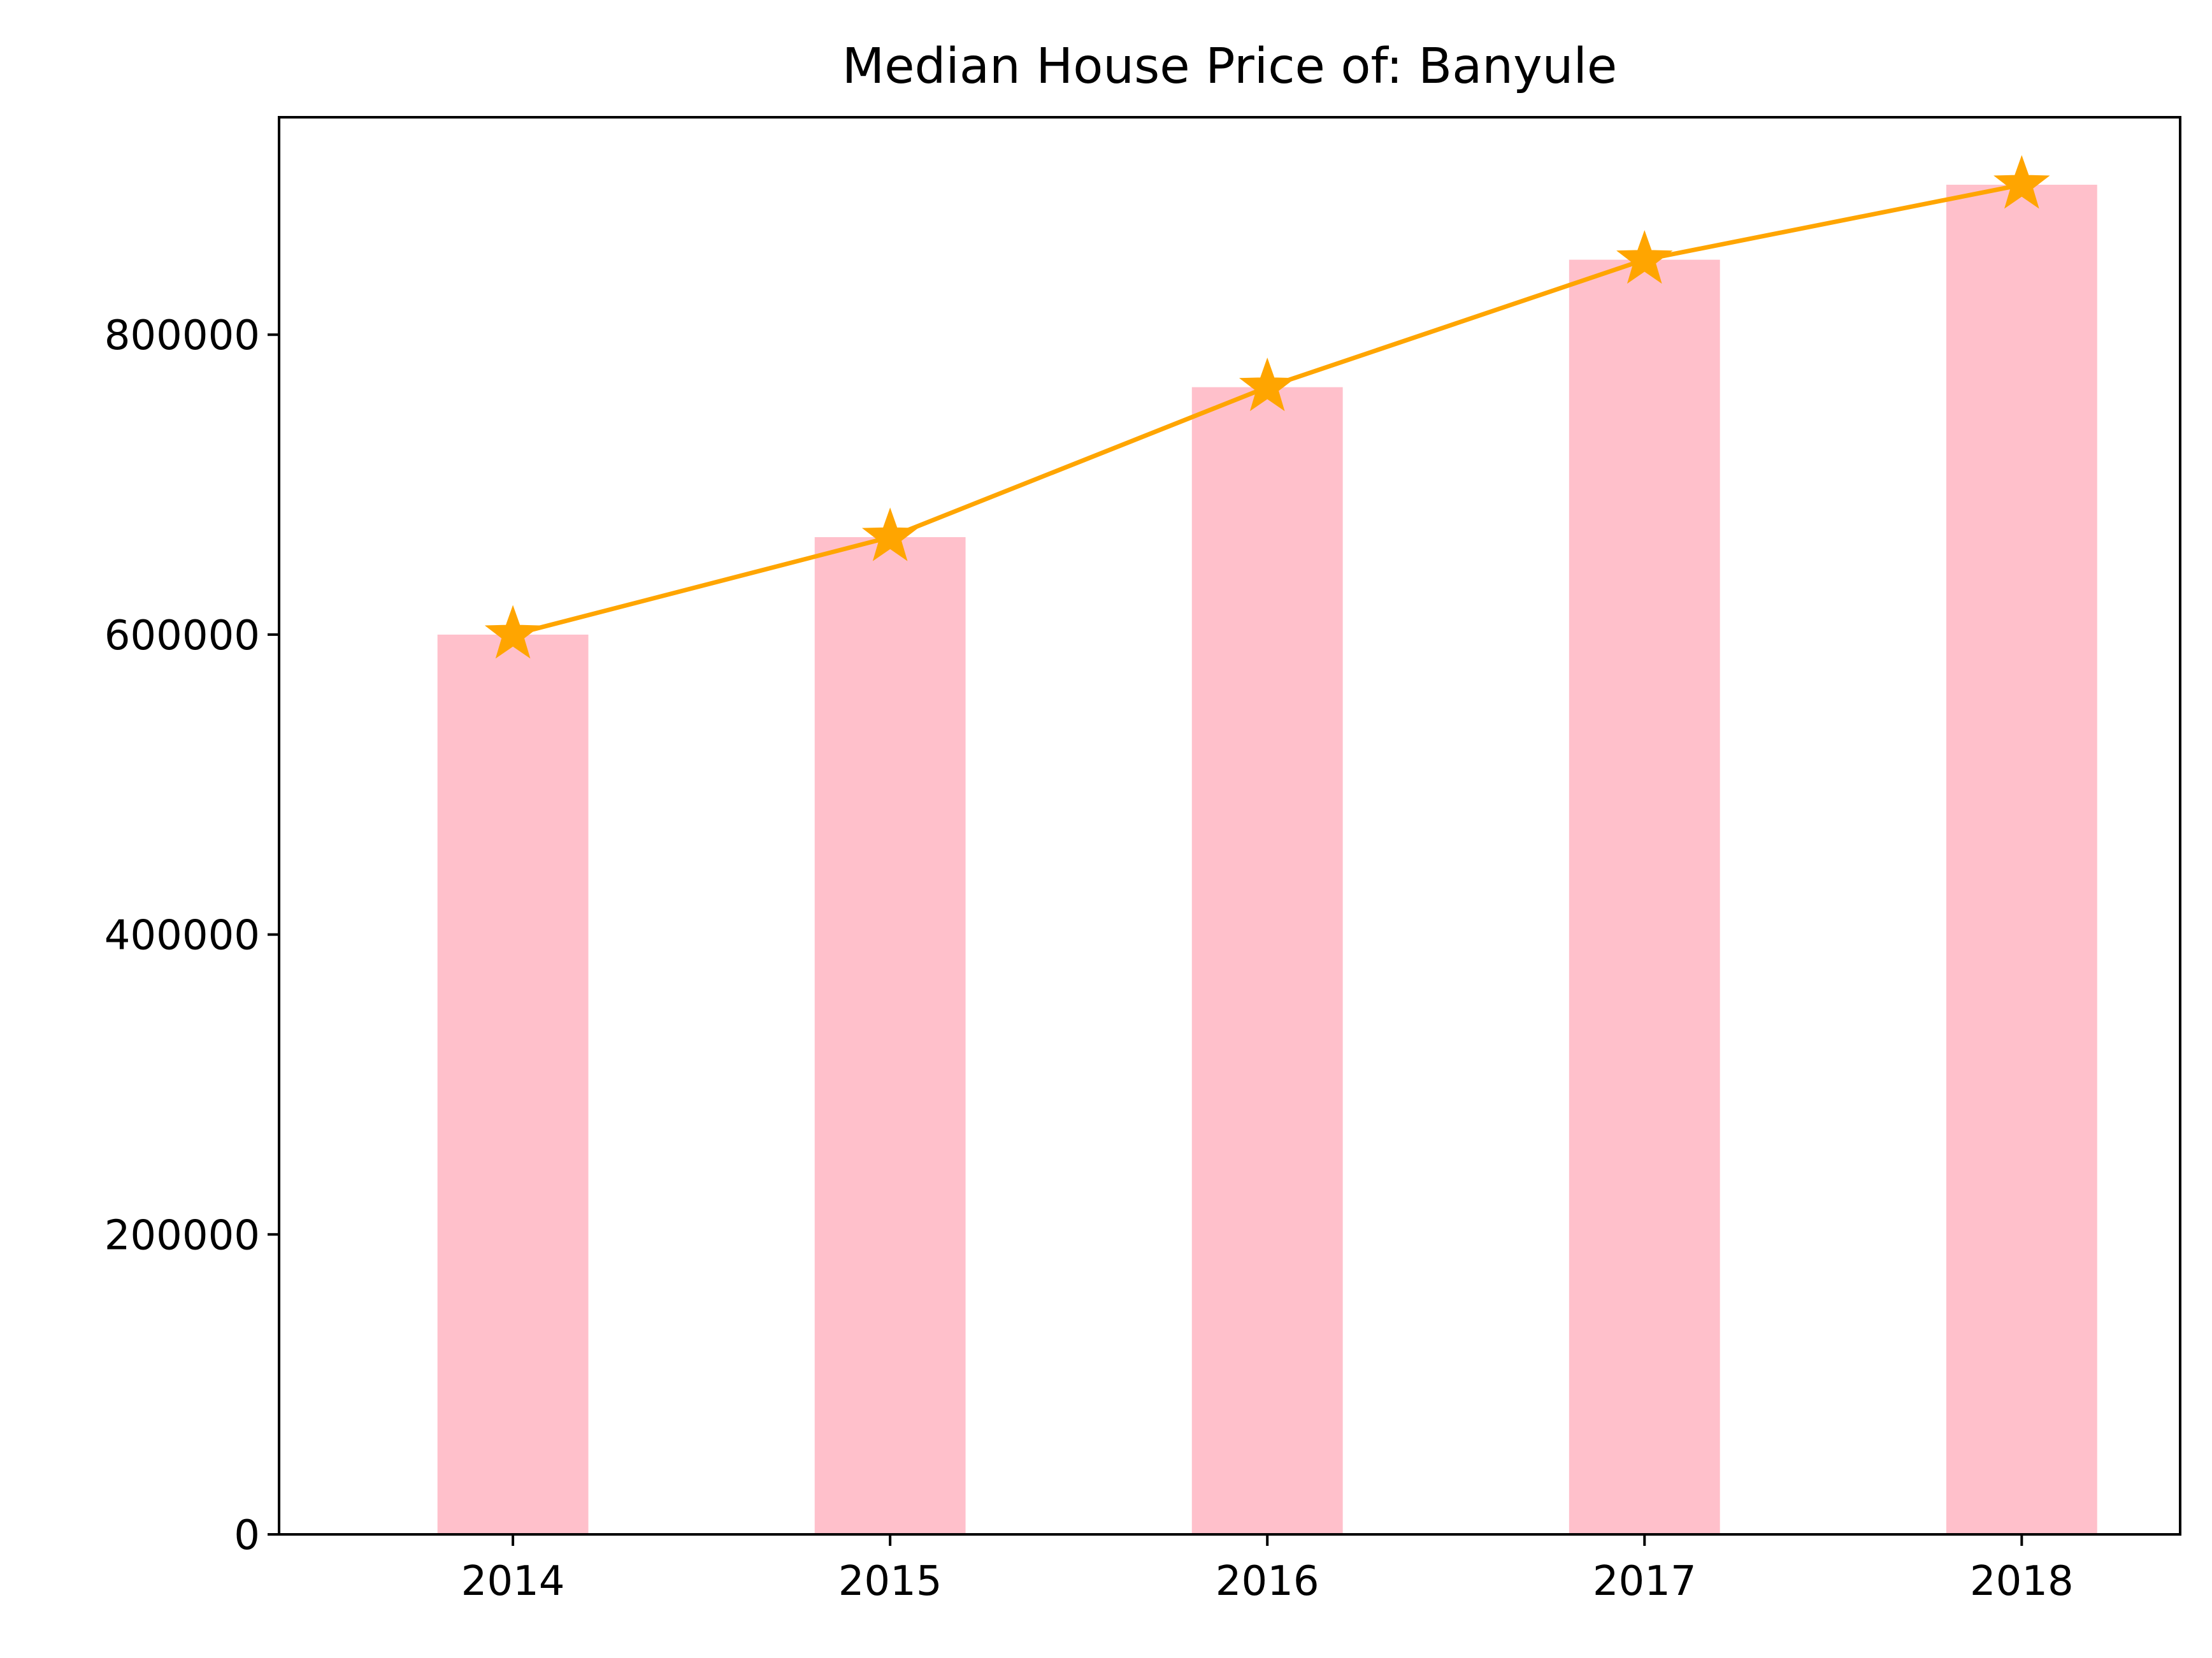 The width and height of the screenshot is (2212, 1658). Describe the element at coordinates (182, 636) in the screenshot. I see `y-tick-label: 600000` at that location.